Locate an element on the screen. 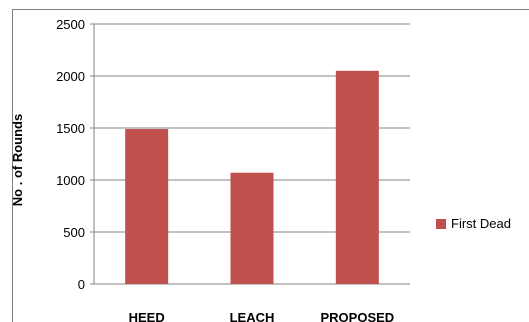  y-tick-label: 1000 is located at coordinates (70, 180).